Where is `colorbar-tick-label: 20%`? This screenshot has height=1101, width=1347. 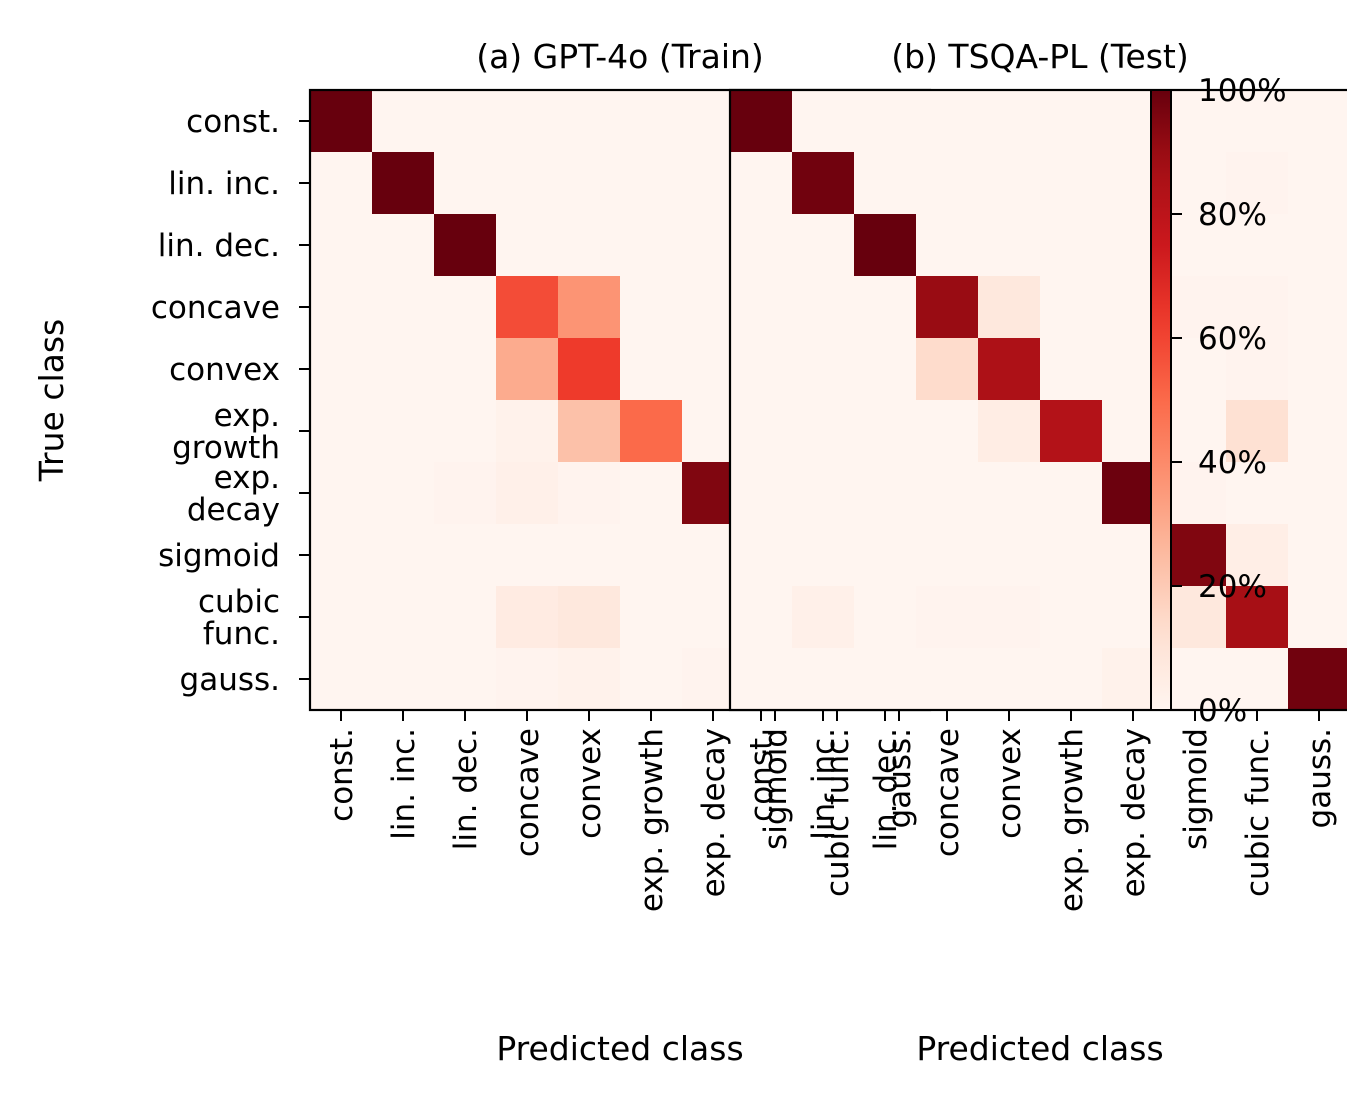 colorbar-tick-label: 20% is located at coordinates (1232, 587).